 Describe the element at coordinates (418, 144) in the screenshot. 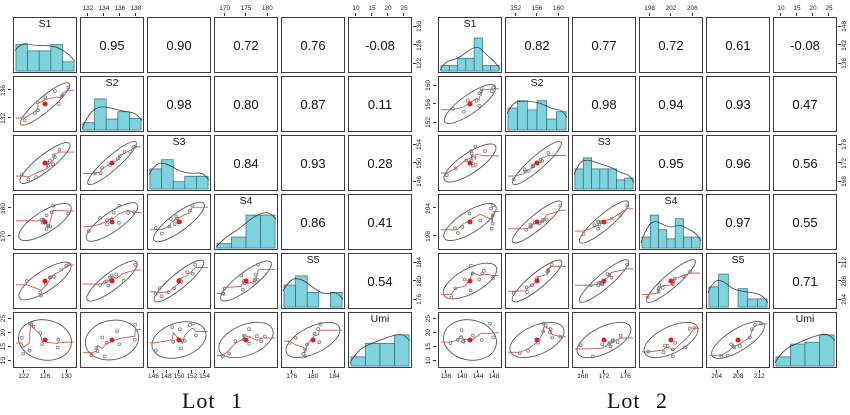

I see `axis-tick: 154` at that location.